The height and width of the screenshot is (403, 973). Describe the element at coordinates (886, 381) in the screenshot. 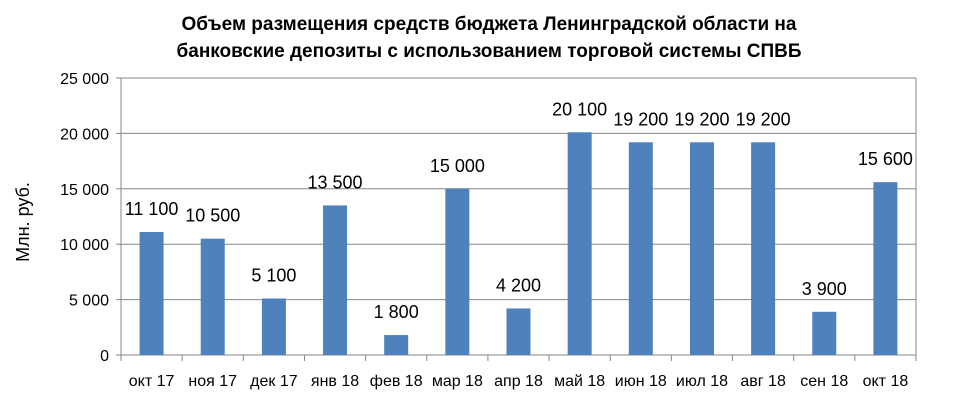

I see `x-category-label: окт 18` at that location.